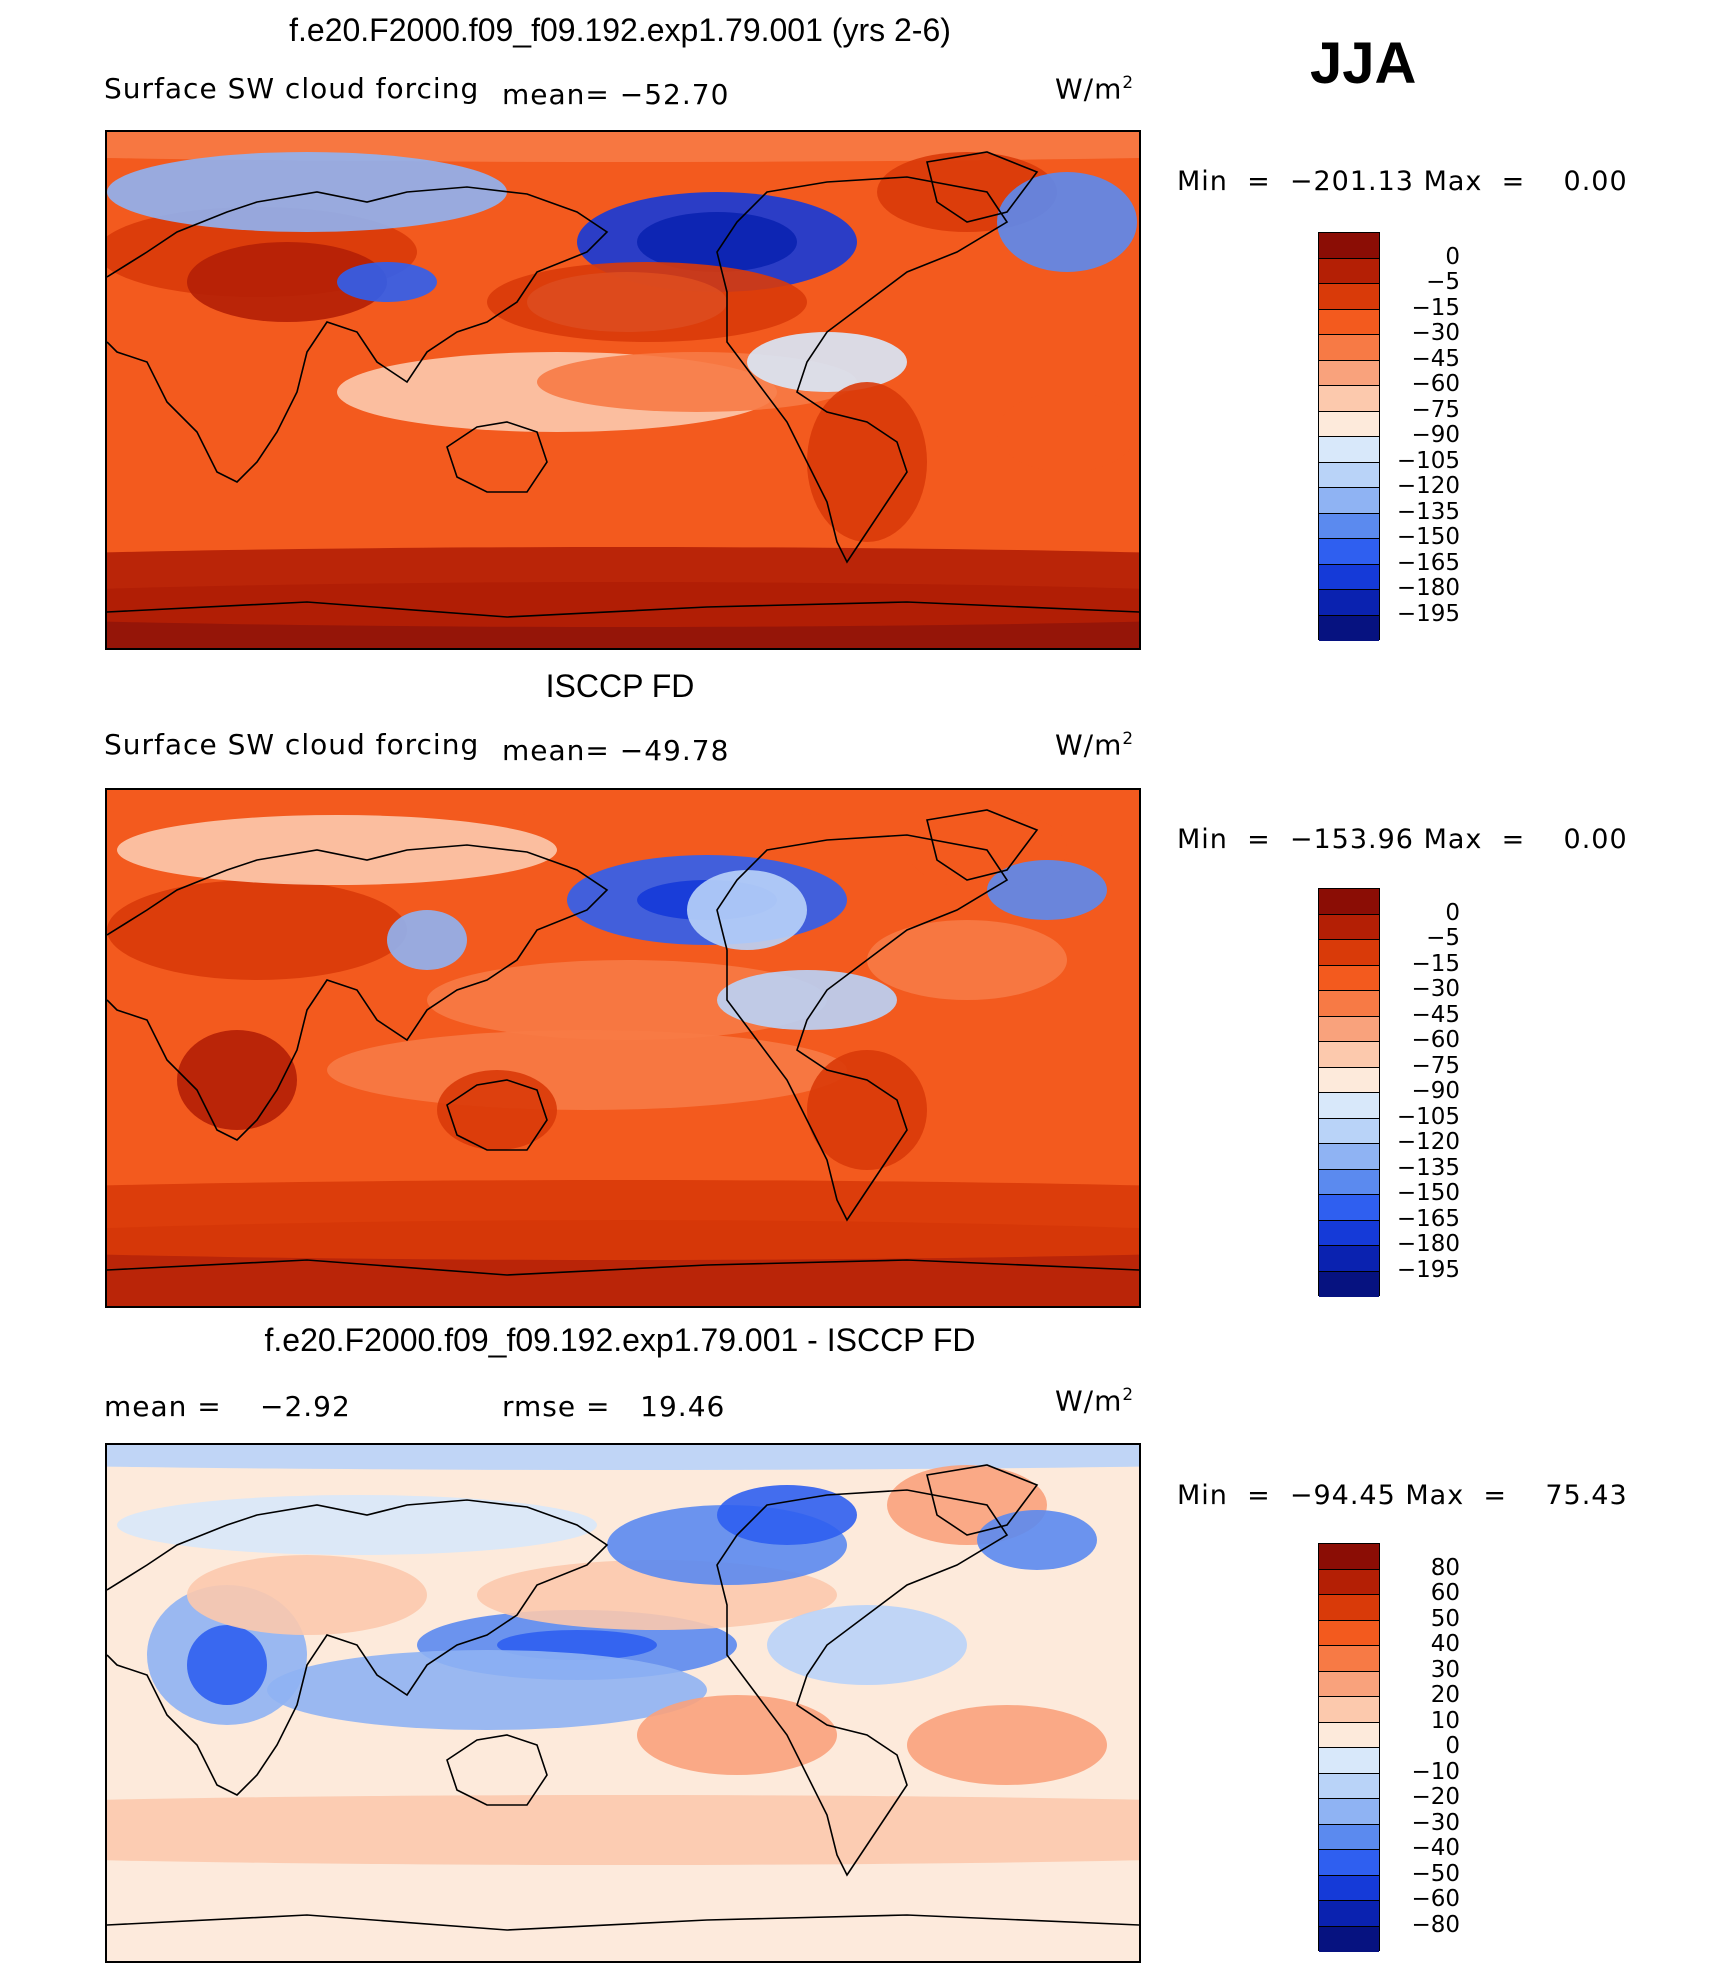 This screenshot has width=1710, height=1963. Describe the element at coordinates (1351, 839) in the screenshot. I see `panel-2-min-value: −153.96` at that location.